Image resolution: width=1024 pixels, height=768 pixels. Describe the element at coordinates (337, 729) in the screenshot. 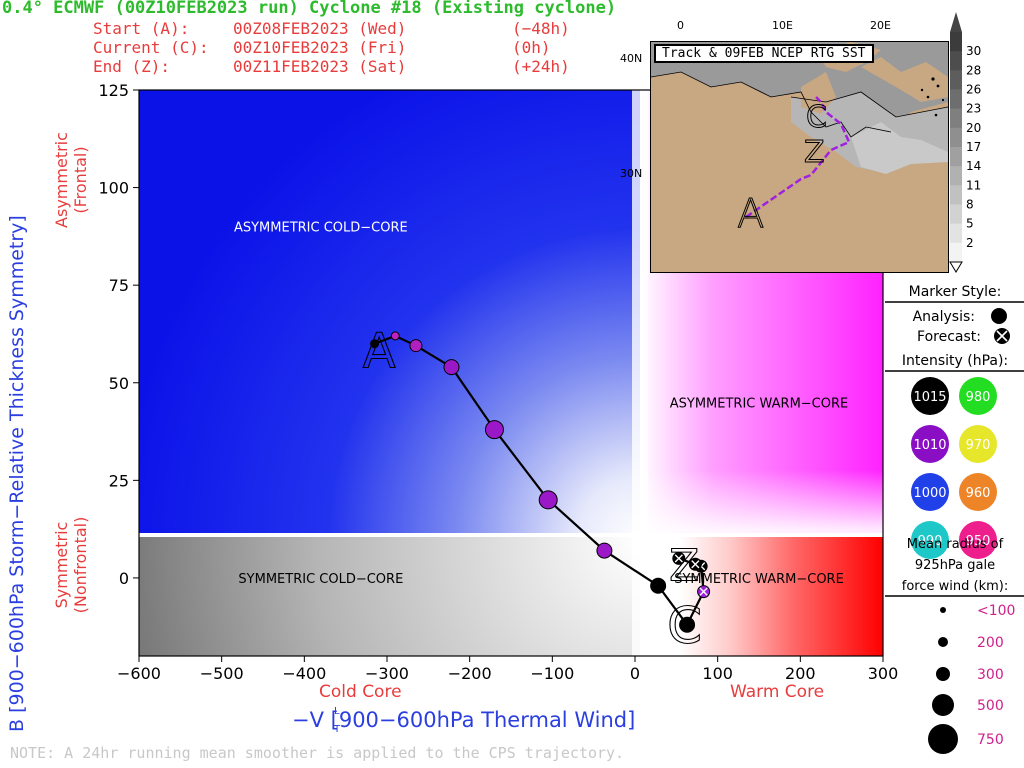

I see `x-axis-title-subscript: T` at that location.